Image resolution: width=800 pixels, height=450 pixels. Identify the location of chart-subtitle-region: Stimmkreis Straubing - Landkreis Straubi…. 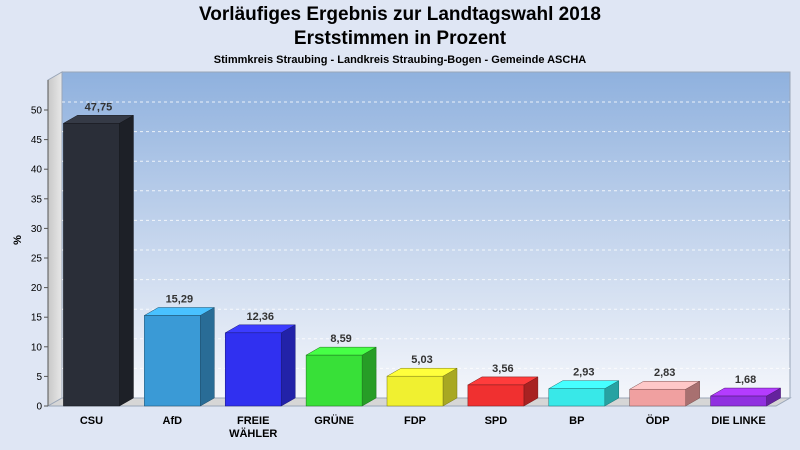
(400, 60).